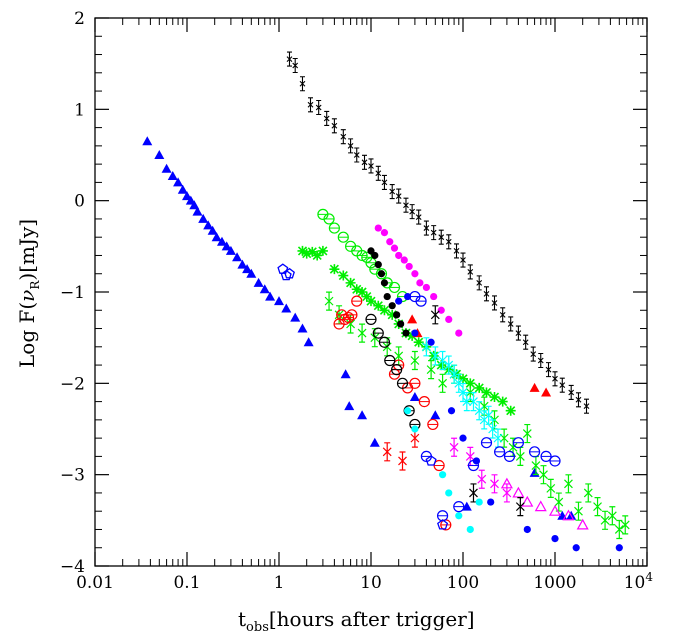  I want to click on x-tick-label: 1000, so click(554, 583).